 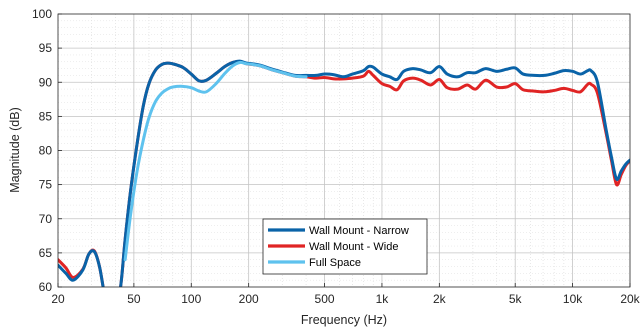 What do you see at coordinates (46, 287) in the screenshot?
I see `y-tick-label: 60` at bounding box center [46, 287].